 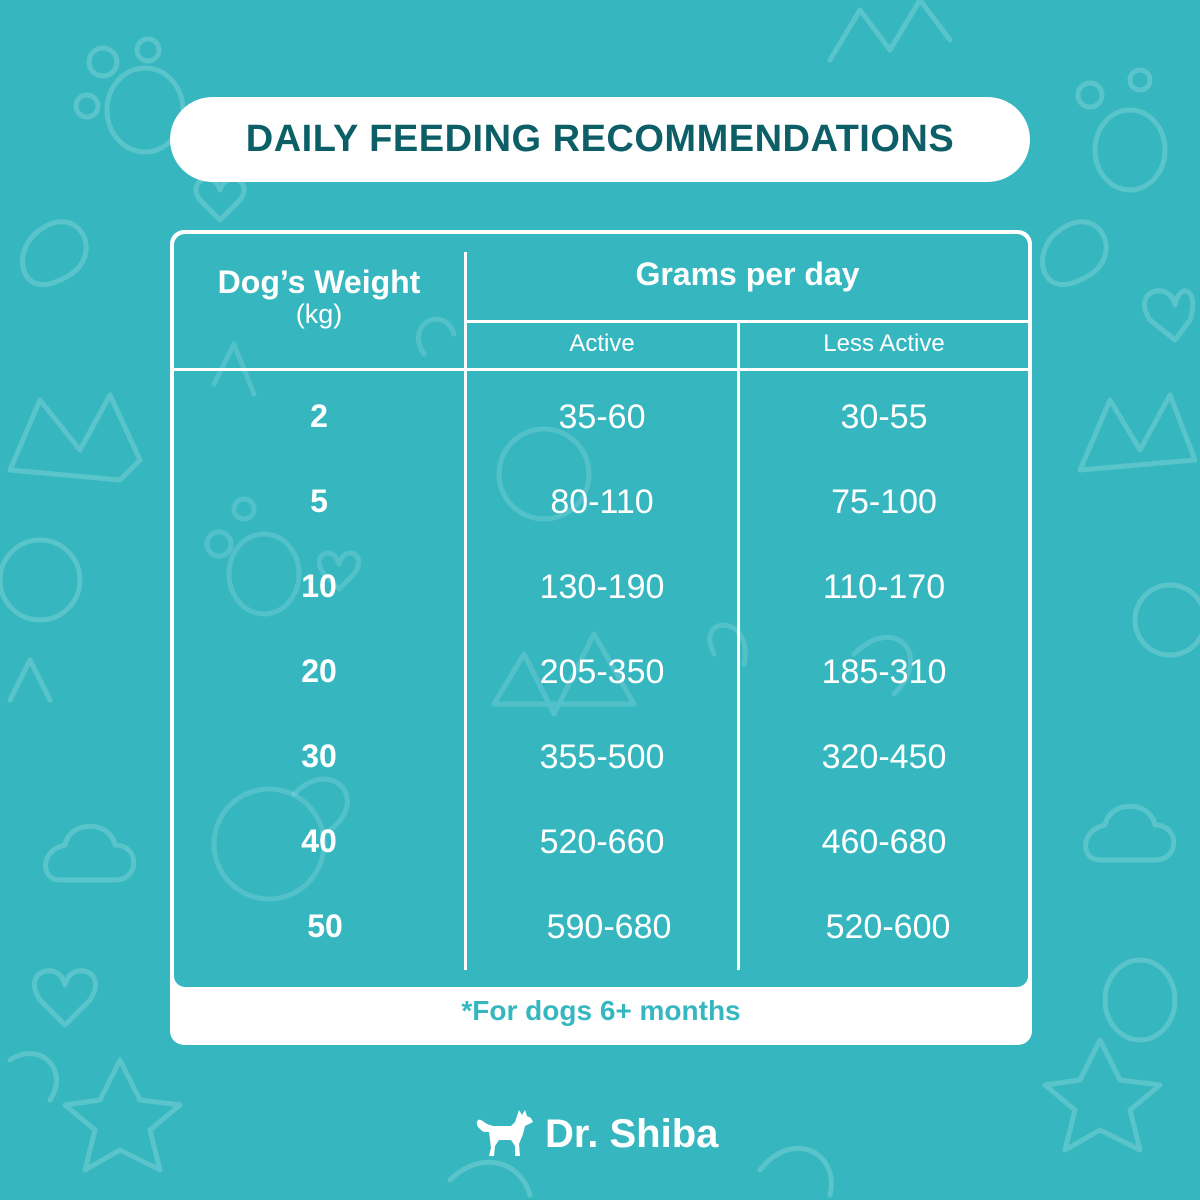 I want to click on brand-name: Dr. Shiba, so click(x=632, y=1133).